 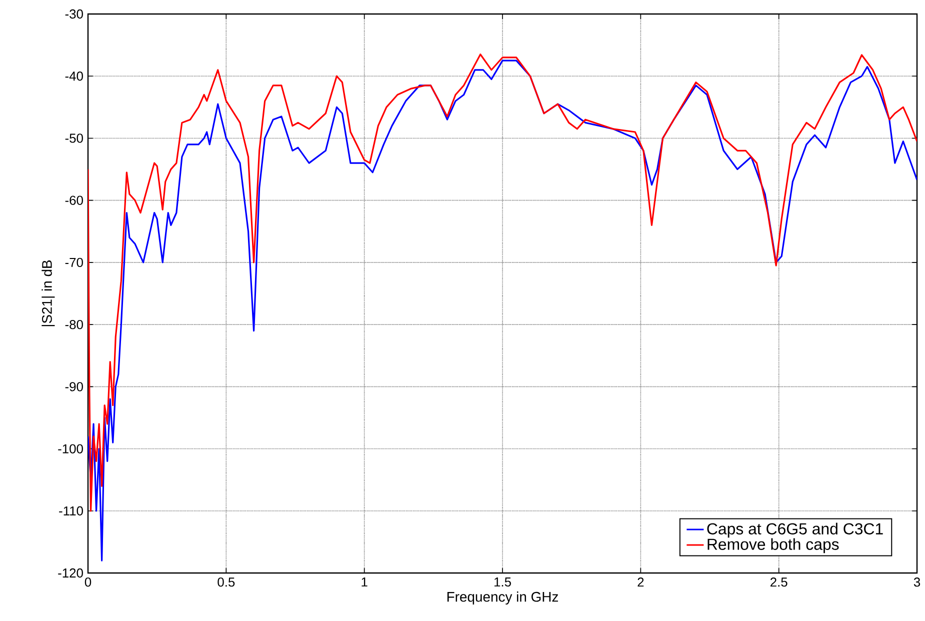 I want to click on y-tick-label: -30, so click(x=74, y=14).